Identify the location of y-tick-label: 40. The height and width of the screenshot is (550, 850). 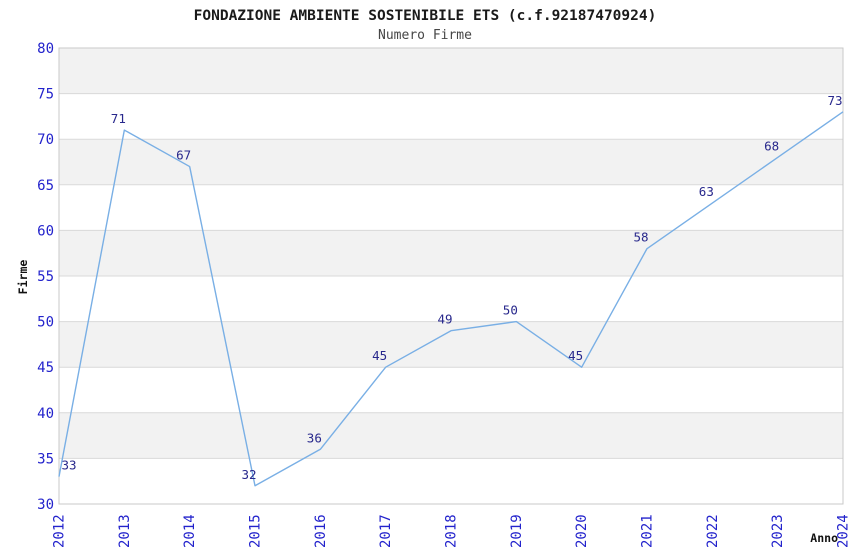
(45, 414).